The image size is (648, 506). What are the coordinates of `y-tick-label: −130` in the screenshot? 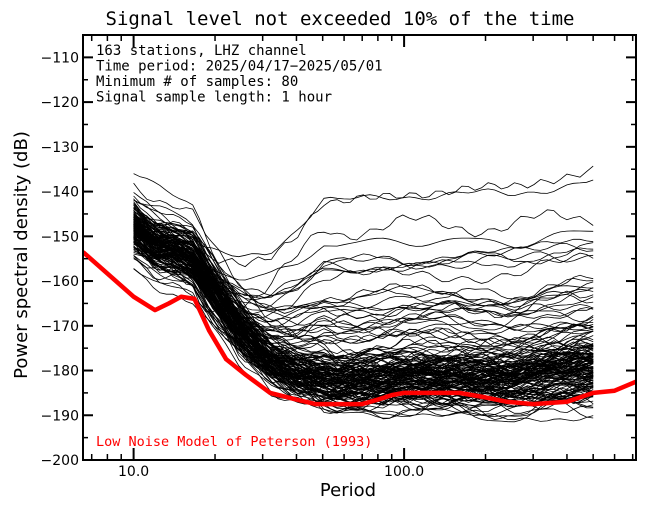 It's located at (60, 148).